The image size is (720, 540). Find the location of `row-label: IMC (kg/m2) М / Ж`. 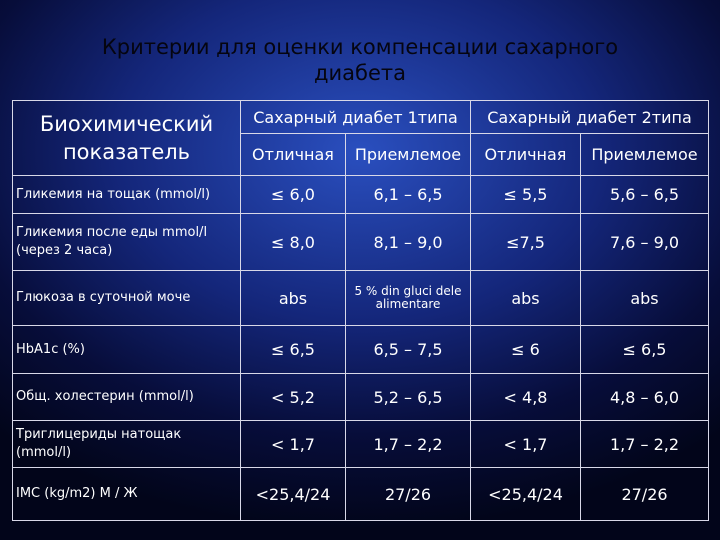

row-label: IMC (kg/m2) М / Ж is located at coordinates (126, 494).